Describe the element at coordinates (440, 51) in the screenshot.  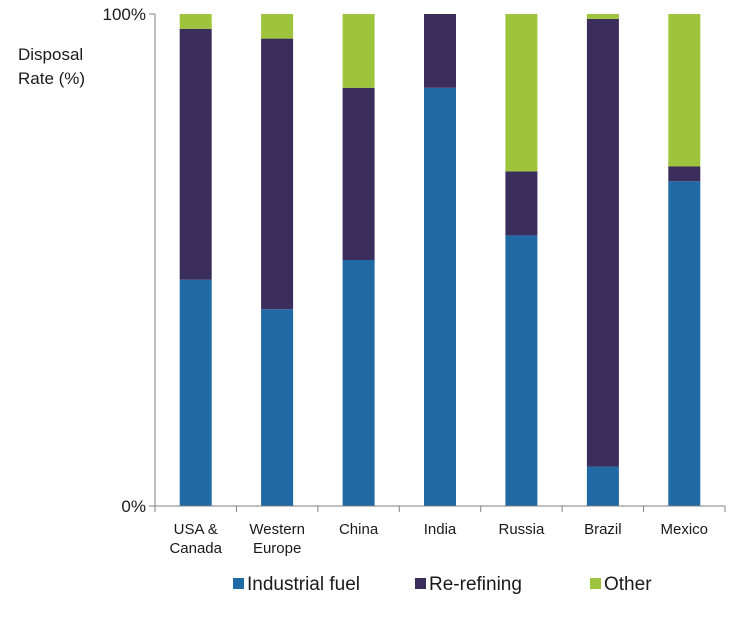
I see `bar-india-re-refining` at that location.